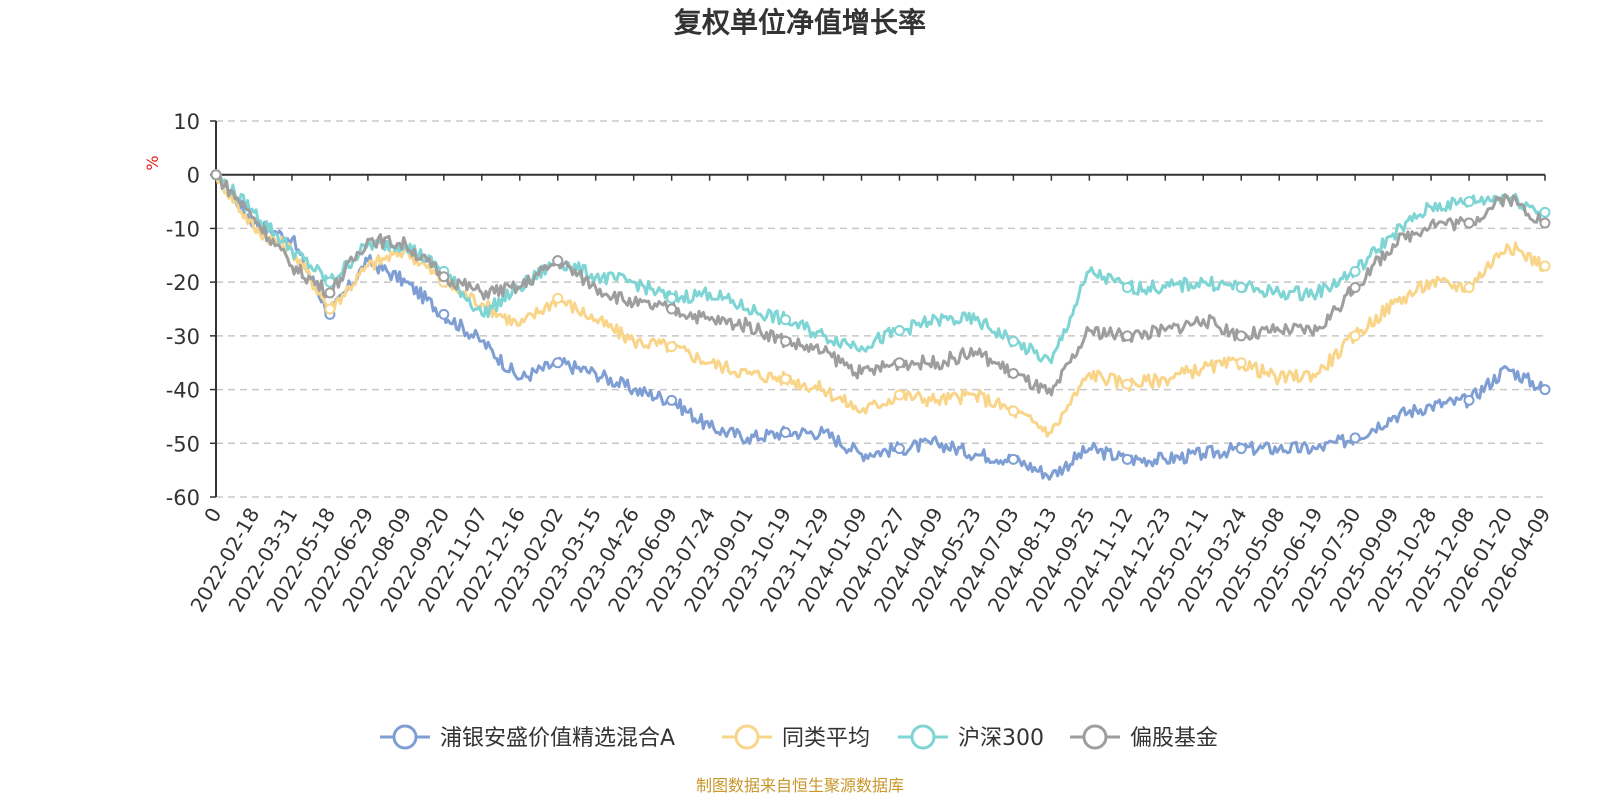 This screenshot has height=800, width=1600. I want to click on y-tick-label: 0, so click(193, 176).